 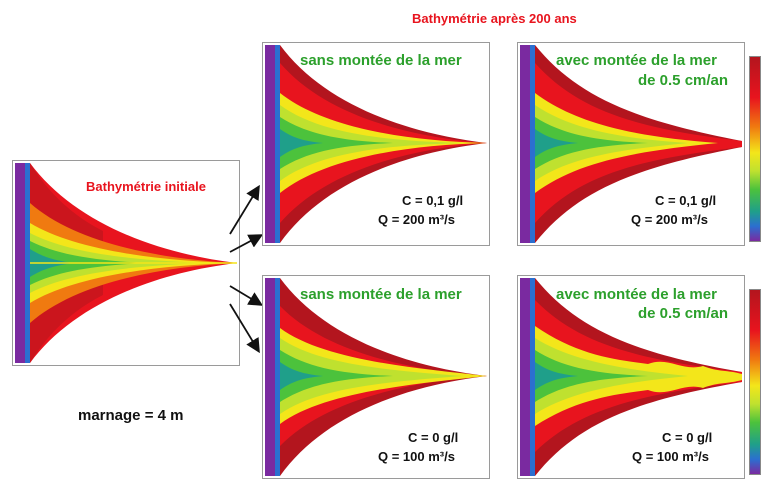 What do you see at coordinates (494, 18) in the screenshot?
I see `header-title: Bathymétrie après 200 ans` at bounding box center [494, 18].